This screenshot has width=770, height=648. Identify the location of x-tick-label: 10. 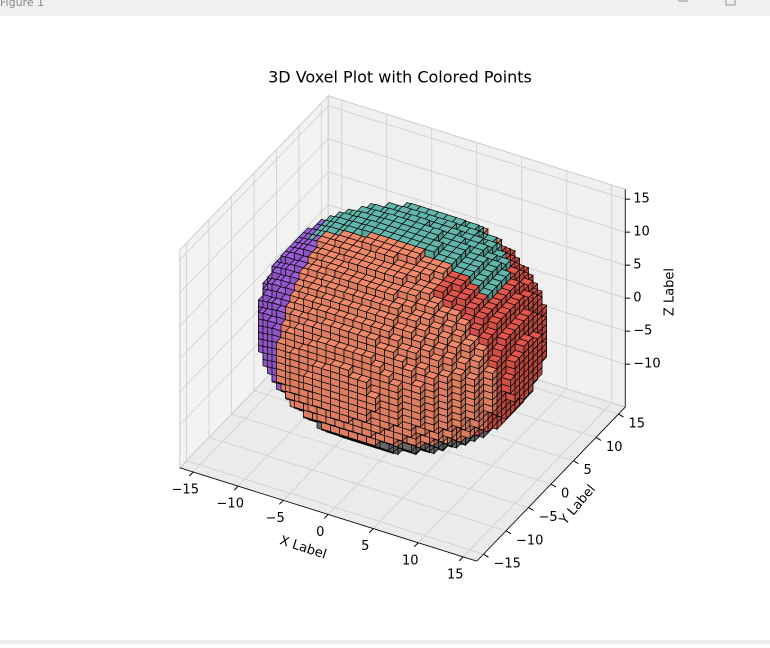
(410, 560).